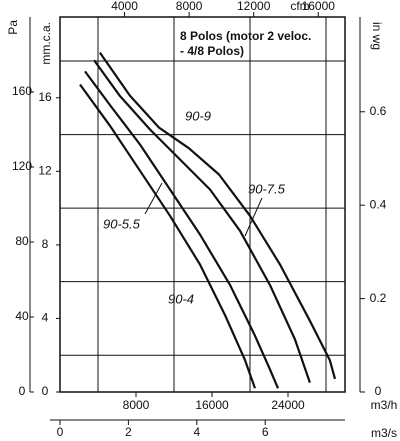 The image size is (400, 441). What do you see at coordinates (45, 391) in the screenshot?
I see `y2-tick-label: 0` at bounding box center [45, 391].